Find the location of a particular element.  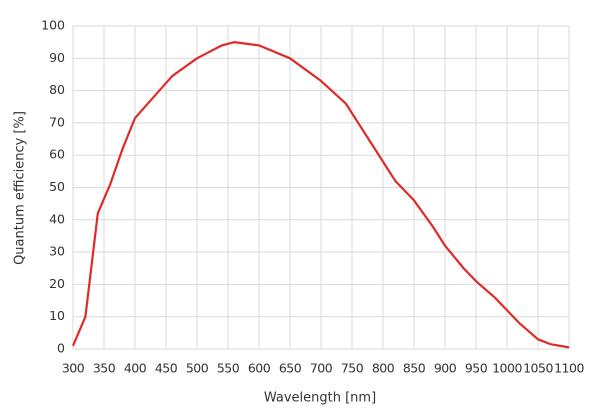

y-tick-label: 50 is located at coordinates (57, 186).